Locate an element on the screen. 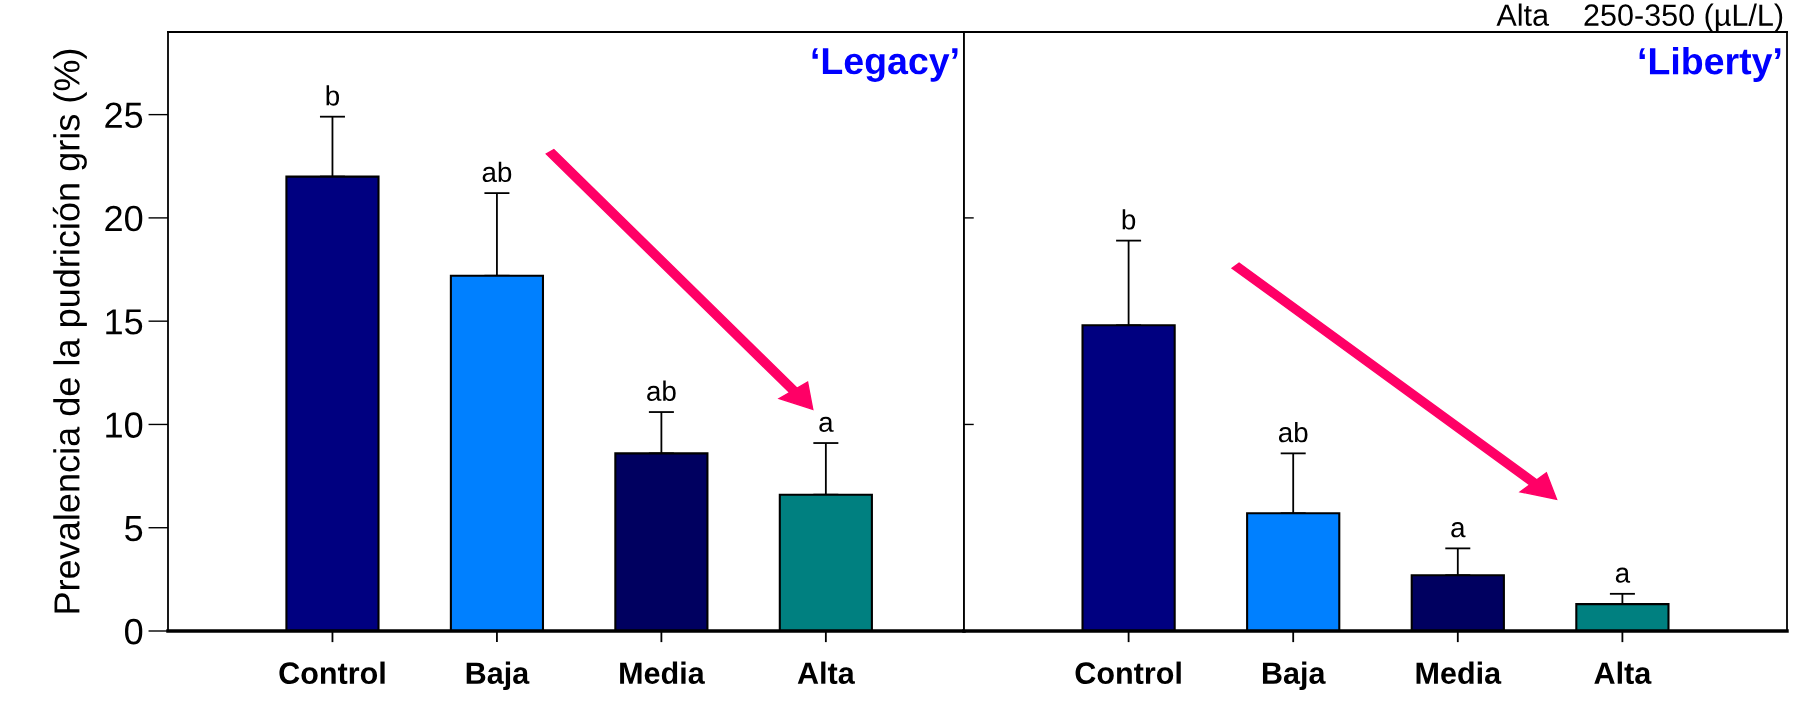  y-tick-label: 0 is located at coordinates (134, 631).